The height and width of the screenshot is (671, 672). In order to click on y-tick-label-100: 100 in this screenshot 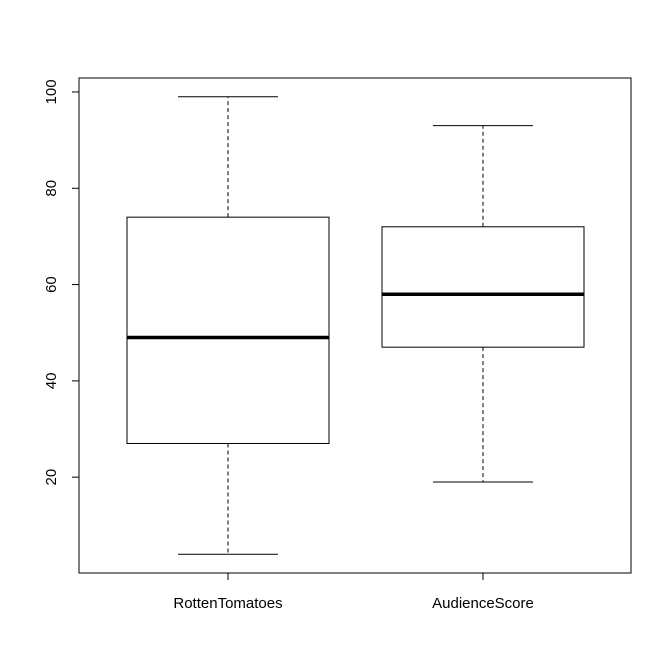, I will do `click(51, 91)`.